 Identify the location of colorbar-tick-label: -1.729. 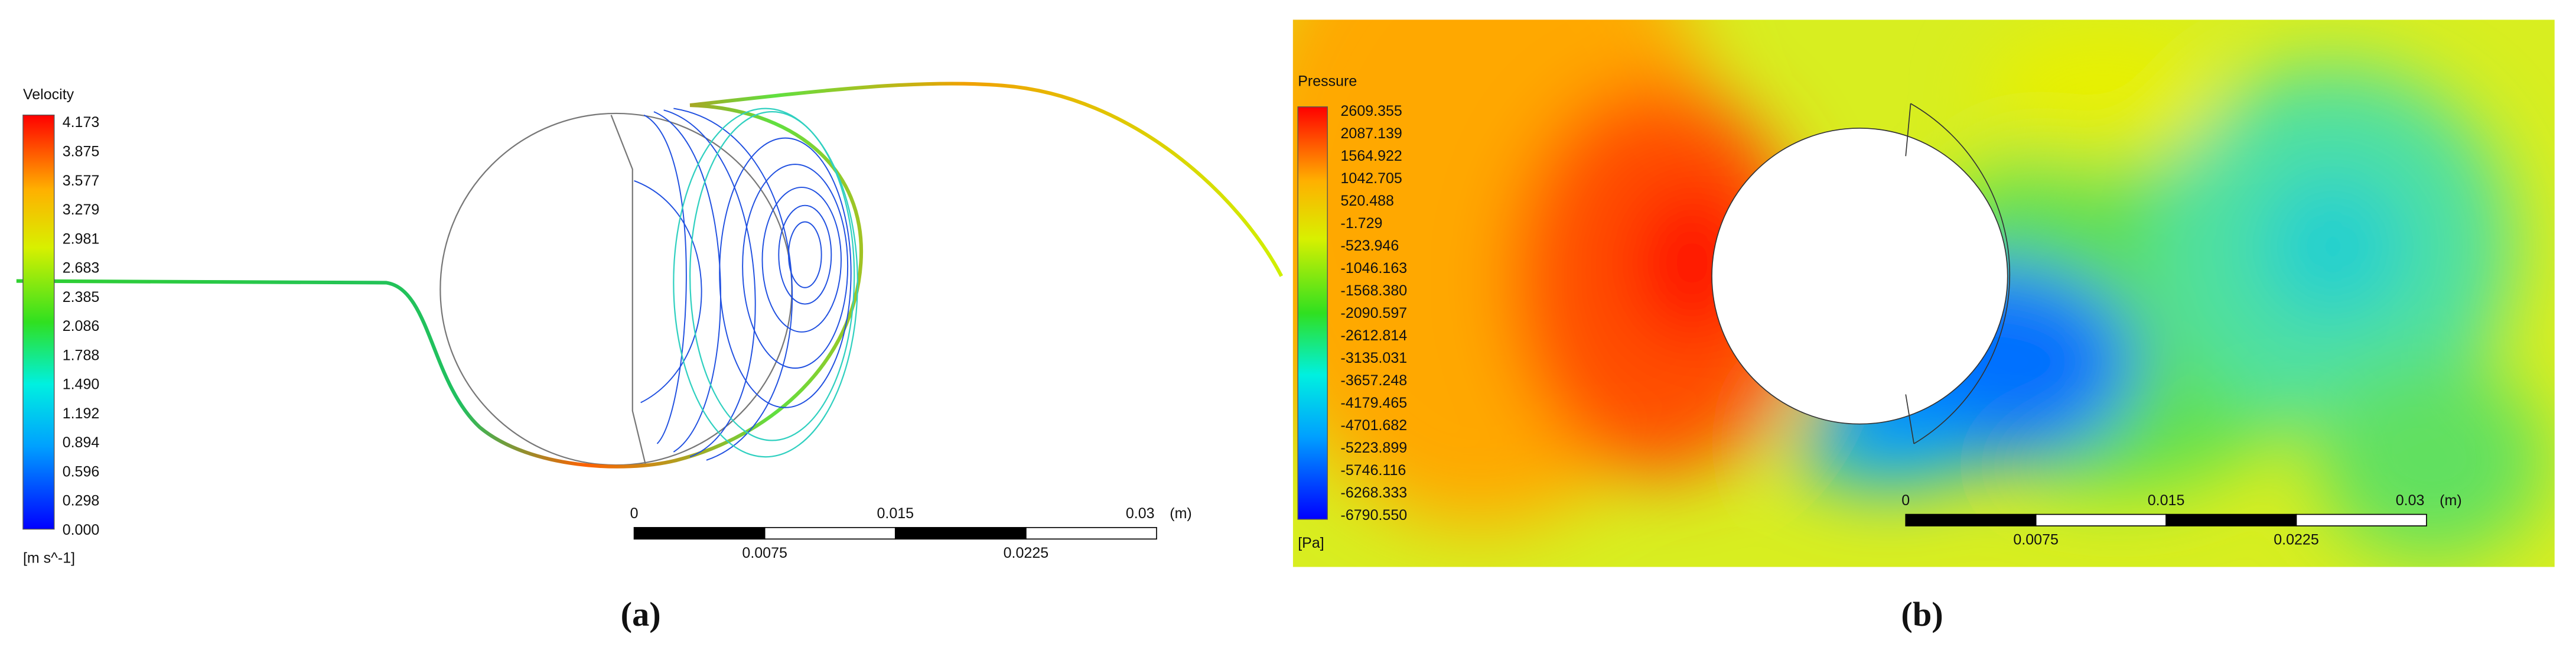
(1362, 223).